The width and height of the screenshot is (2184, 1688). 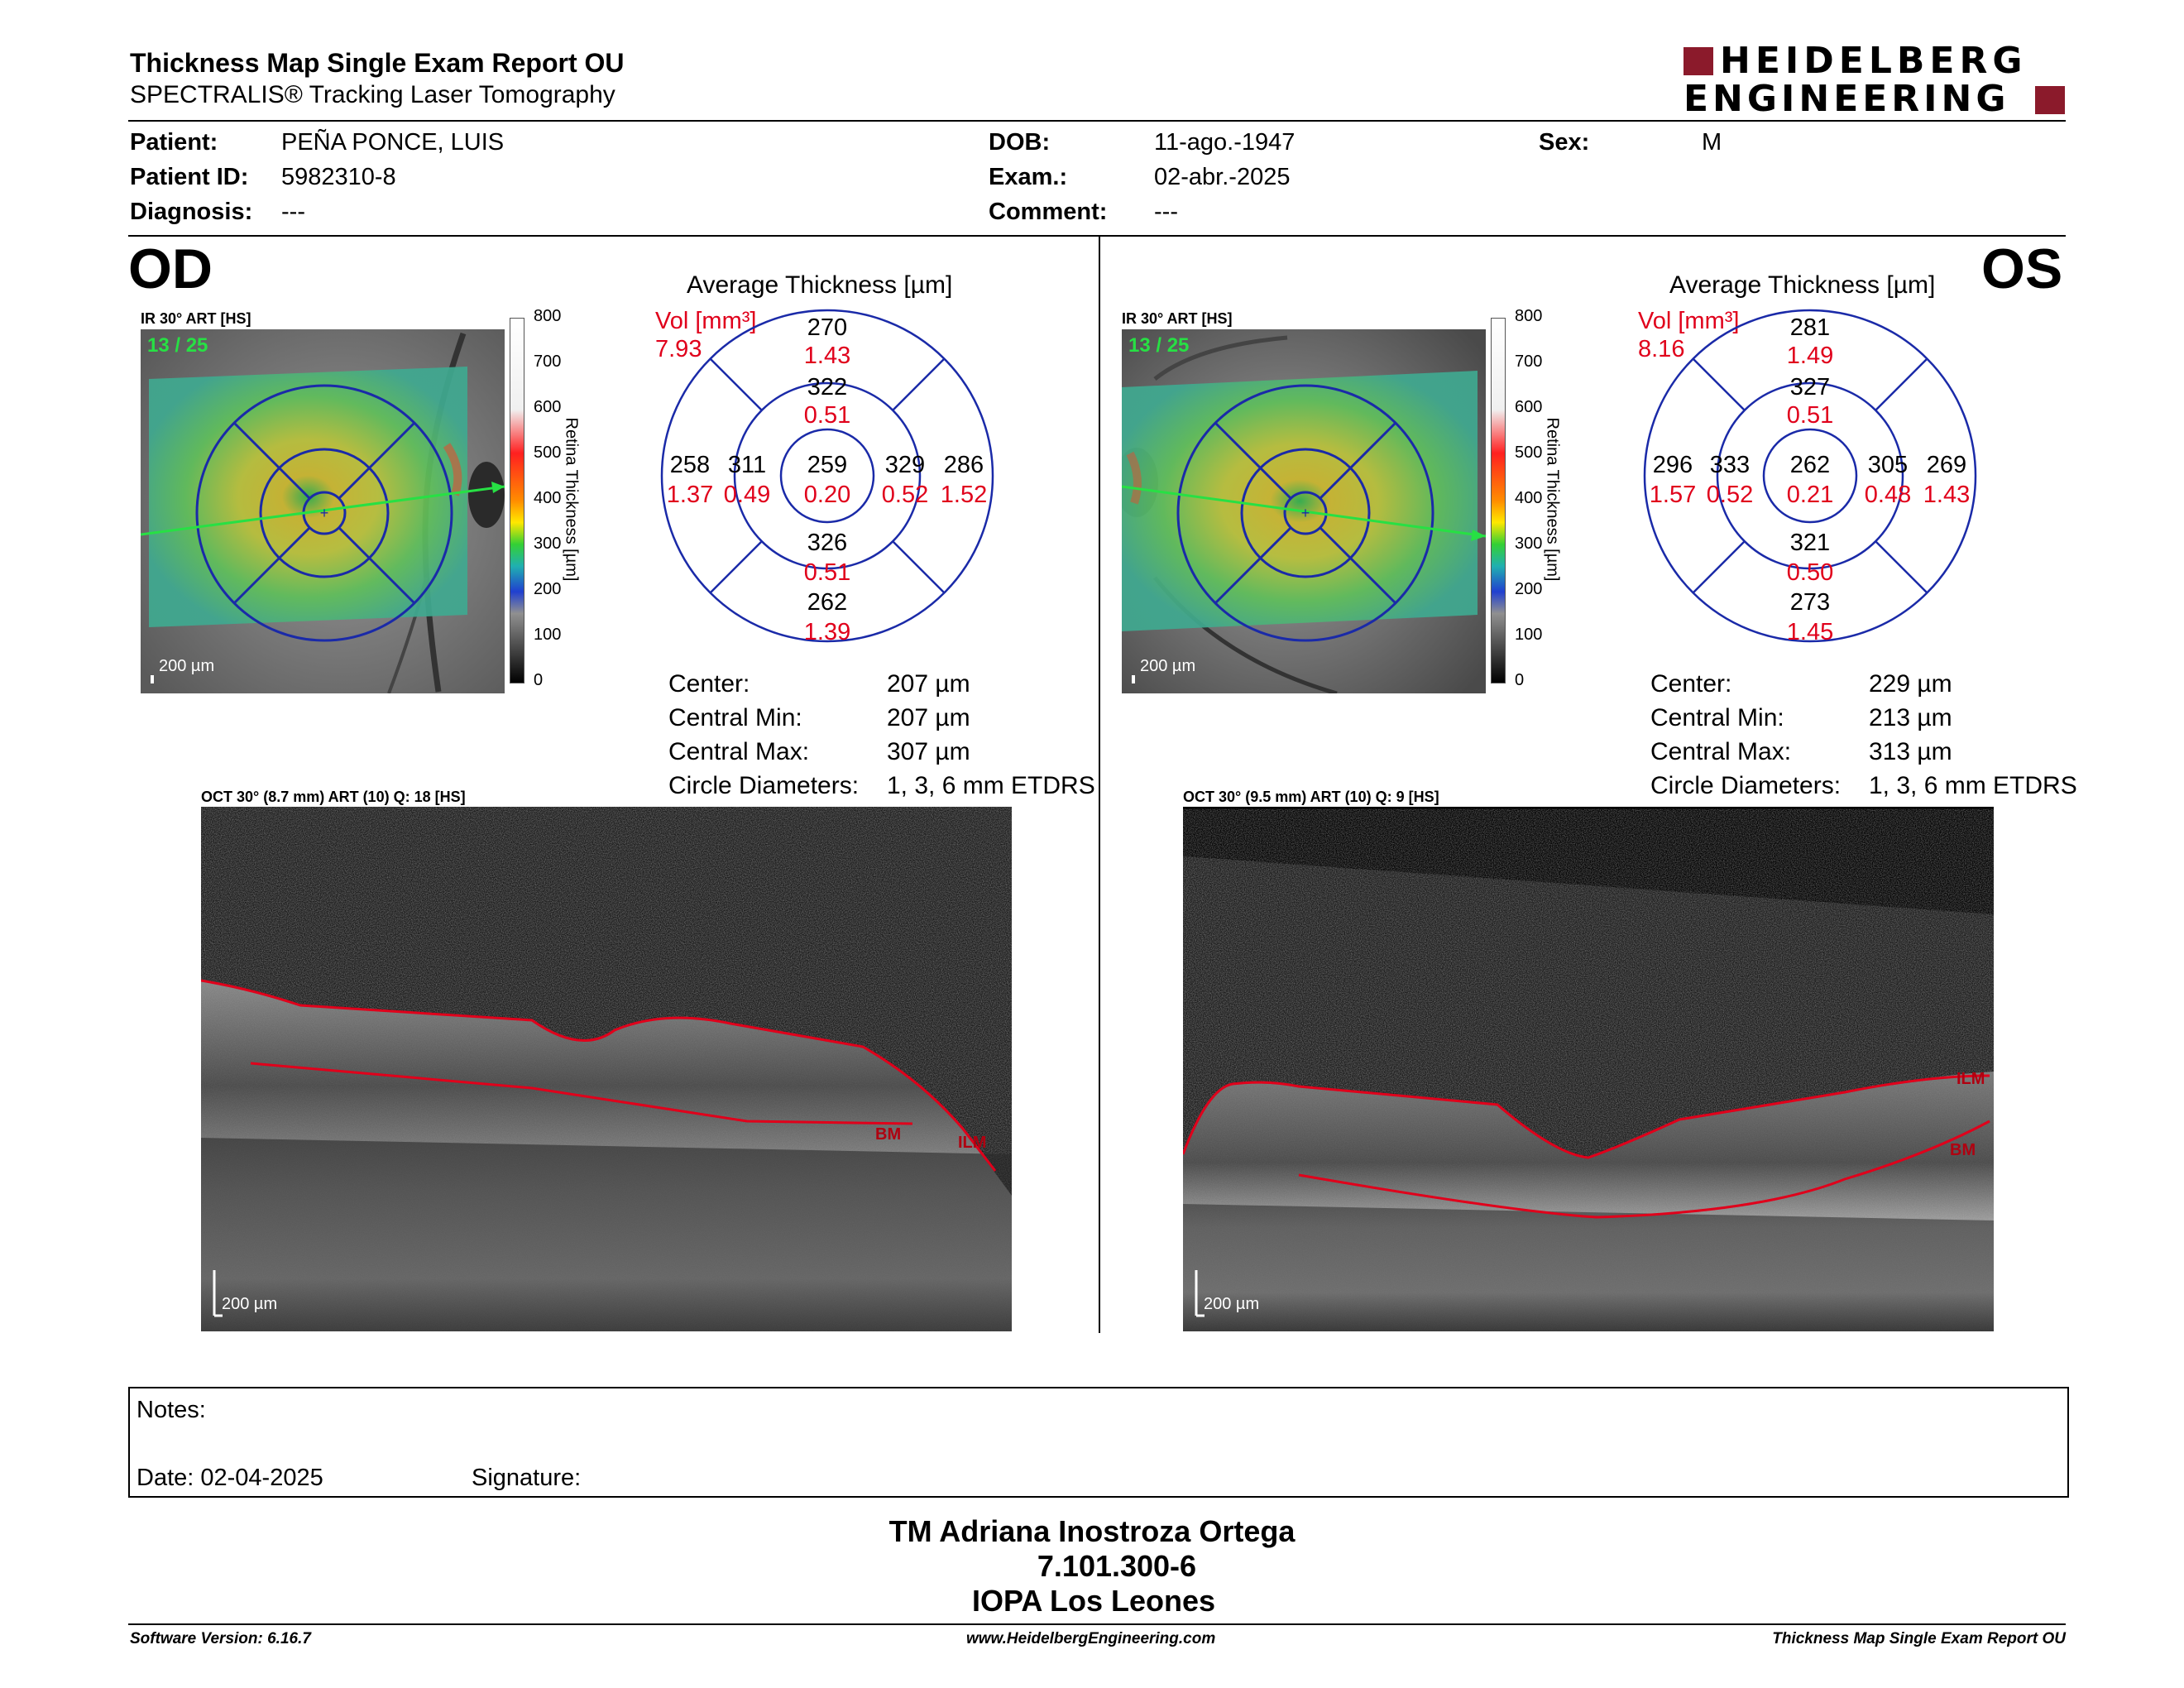 What do you see at coordinates (196, 318) in the screenshot?
I see `od-fundus-caption: IR 30° ART [HS]` at bounding box center [196, 318].